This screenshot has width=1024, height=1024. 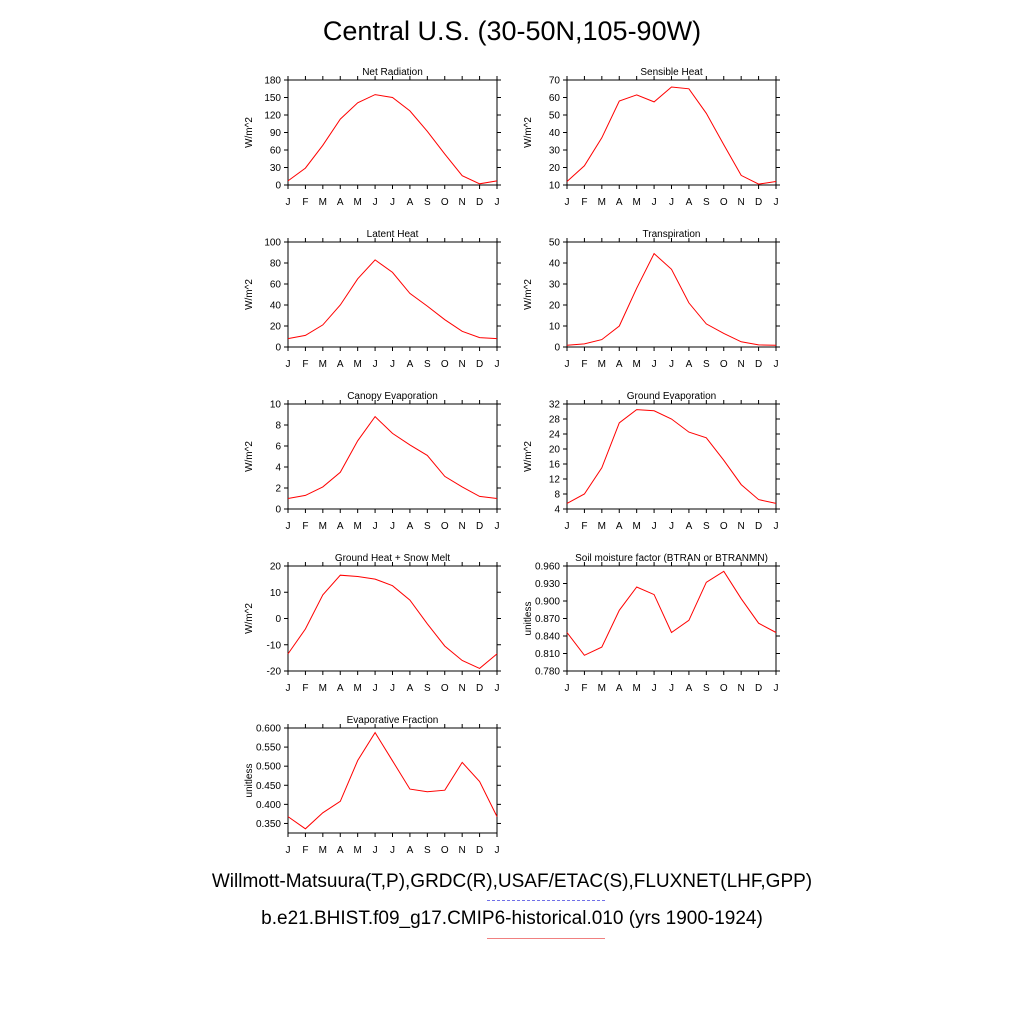 I want to click on panel-title: Canopy Evaporation, so click(x=392, y=396).